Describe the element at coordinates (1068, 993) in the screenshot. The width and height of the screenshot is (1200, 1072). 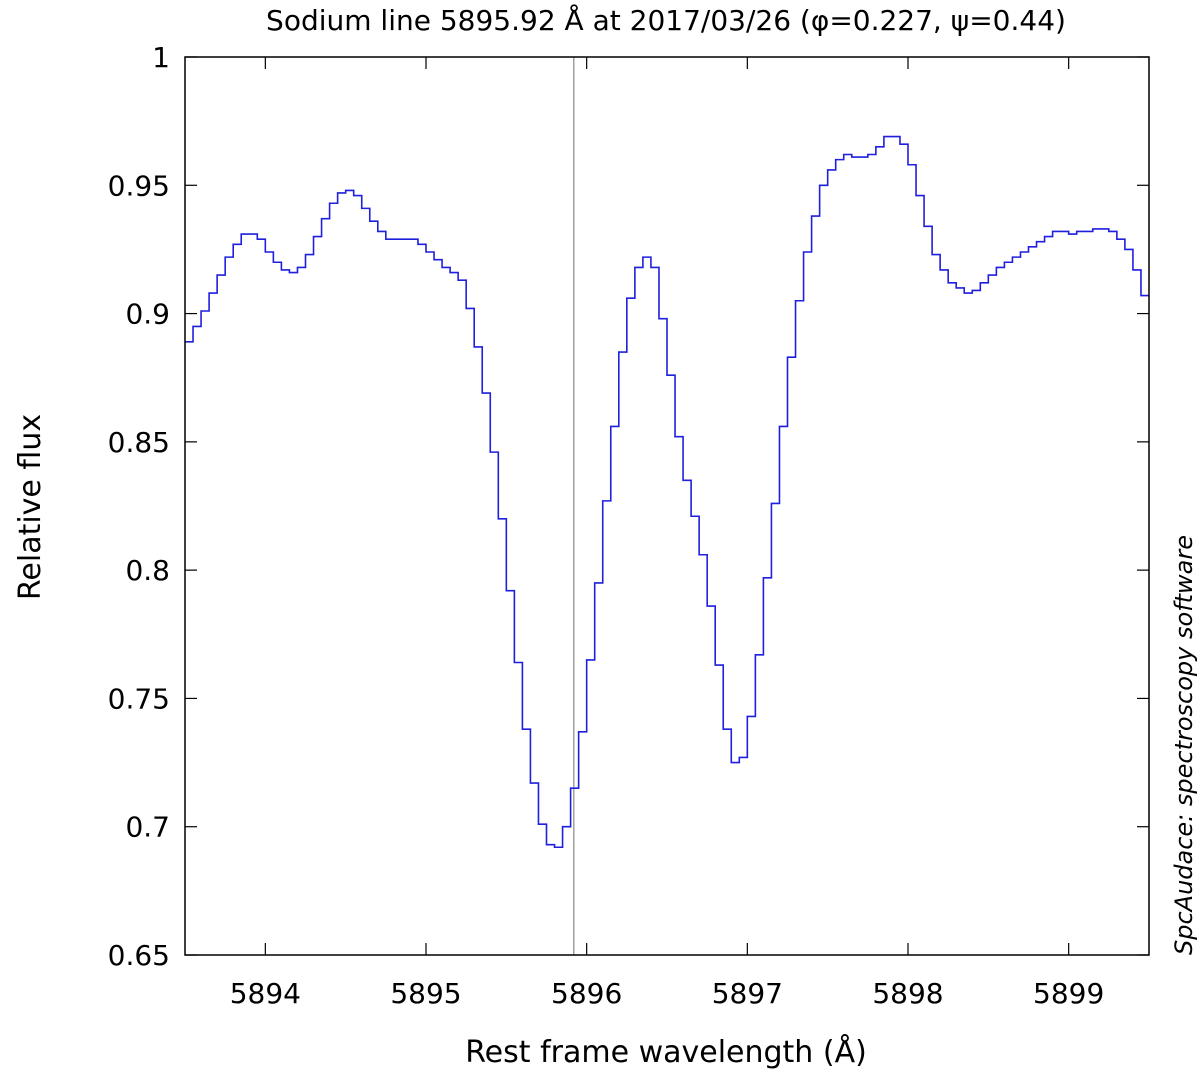
I see `x-tick-label: 5899` at that location.